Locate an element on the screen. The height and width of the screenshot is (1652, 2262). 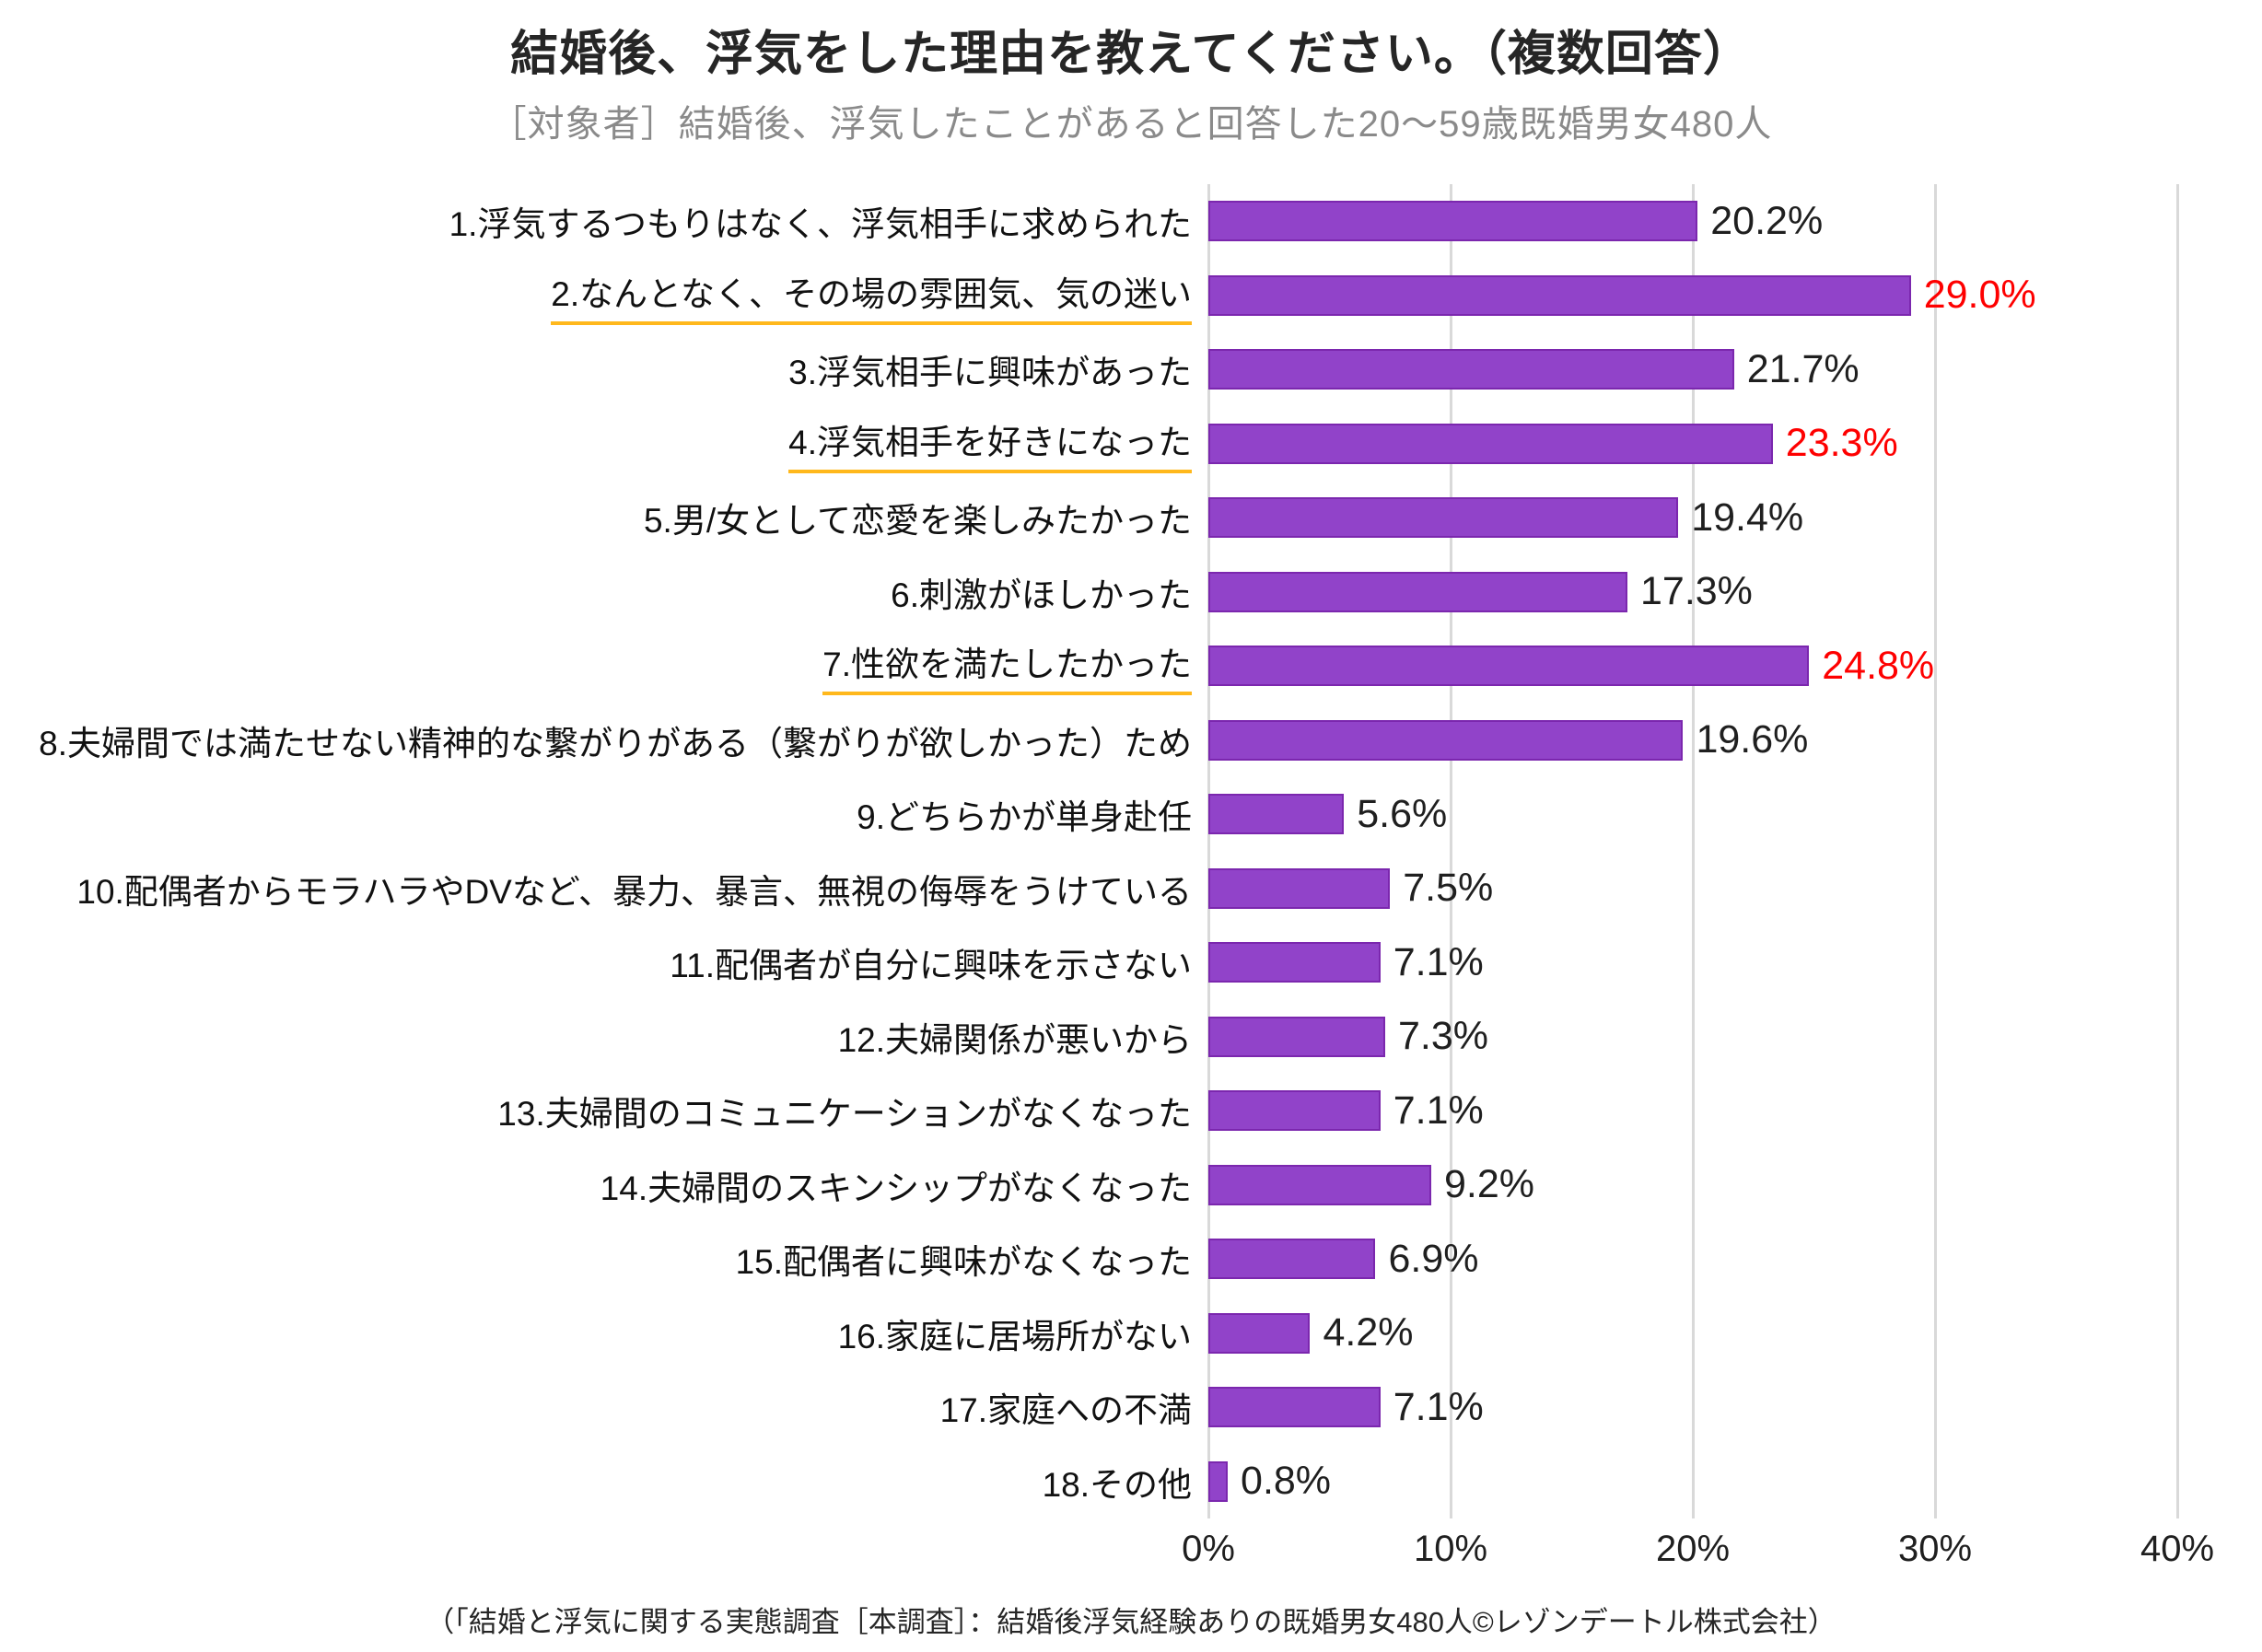
bar-row: 15.配偶者に興味がなくなった 6.9% is located at coordinates (1131, 1259).